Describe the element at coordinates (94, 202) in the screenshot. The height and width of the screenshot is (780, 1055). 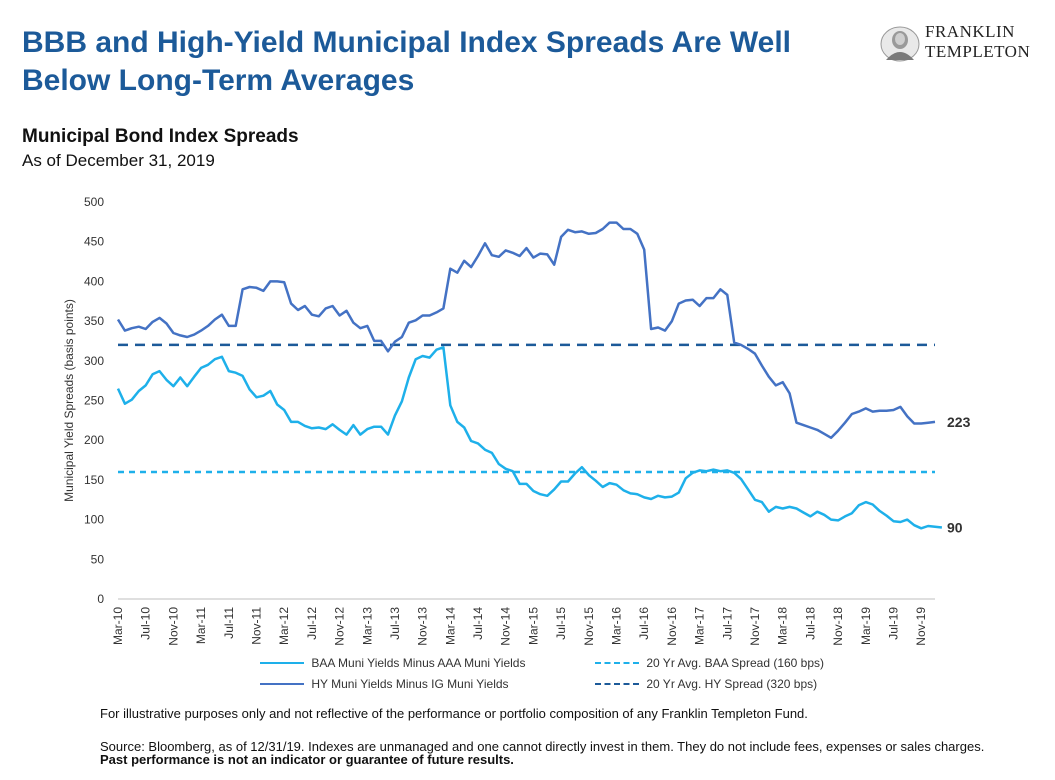
I see `y-tick-label: 500` at that location.